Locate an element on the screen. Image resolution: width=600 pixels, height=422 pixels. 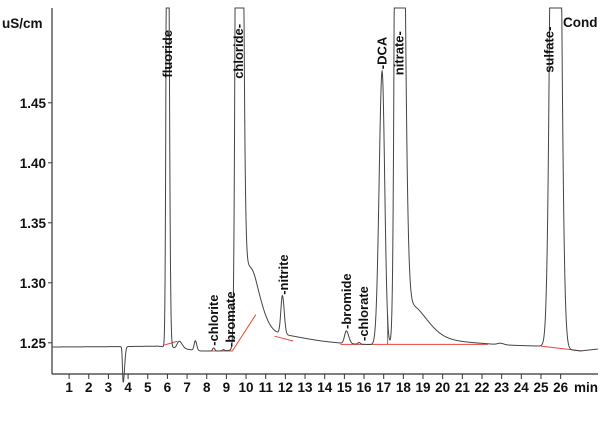
y-axis-unit-label: uS/cm is located at coordinates (22, 23).